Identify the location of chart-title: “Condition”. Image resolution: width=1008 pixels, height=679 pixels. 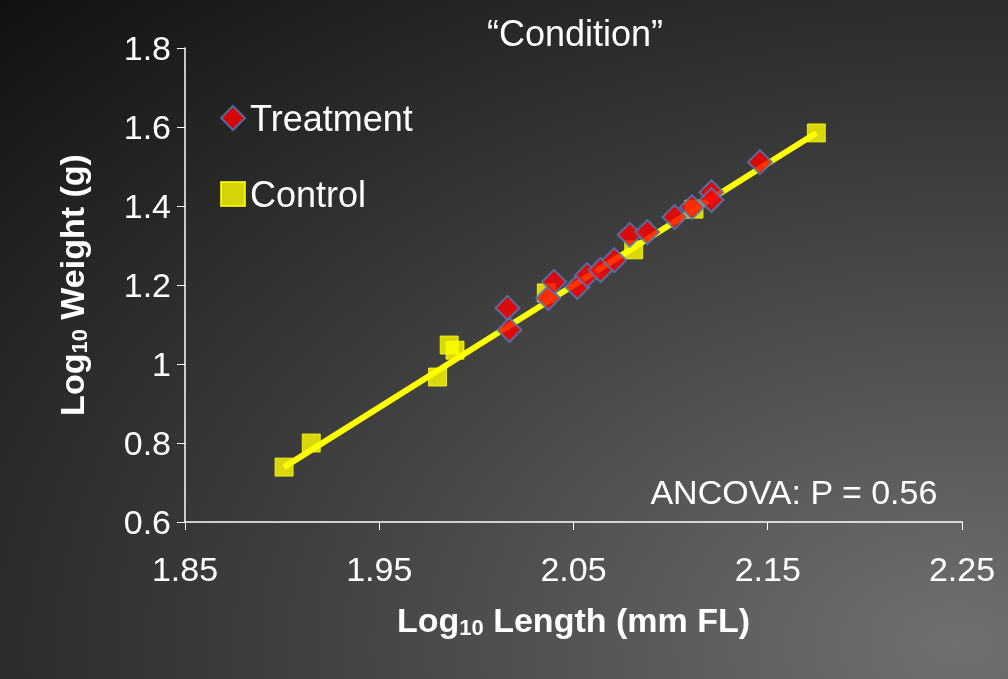
(575, 33).